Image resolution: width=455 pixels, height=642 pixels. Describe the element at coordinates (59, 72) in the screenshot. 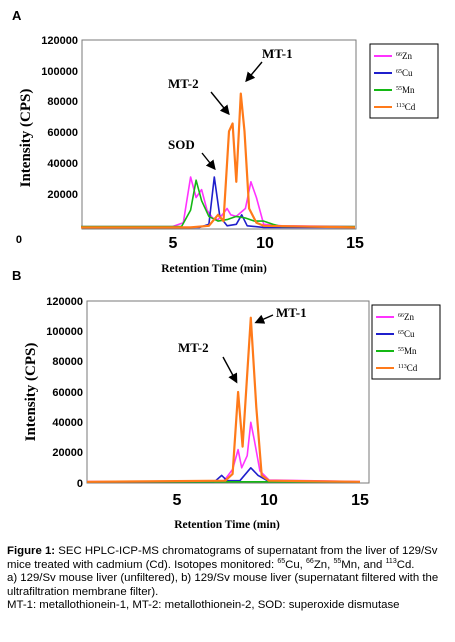

I see `panel-a-y-tick: 100000` at that location.